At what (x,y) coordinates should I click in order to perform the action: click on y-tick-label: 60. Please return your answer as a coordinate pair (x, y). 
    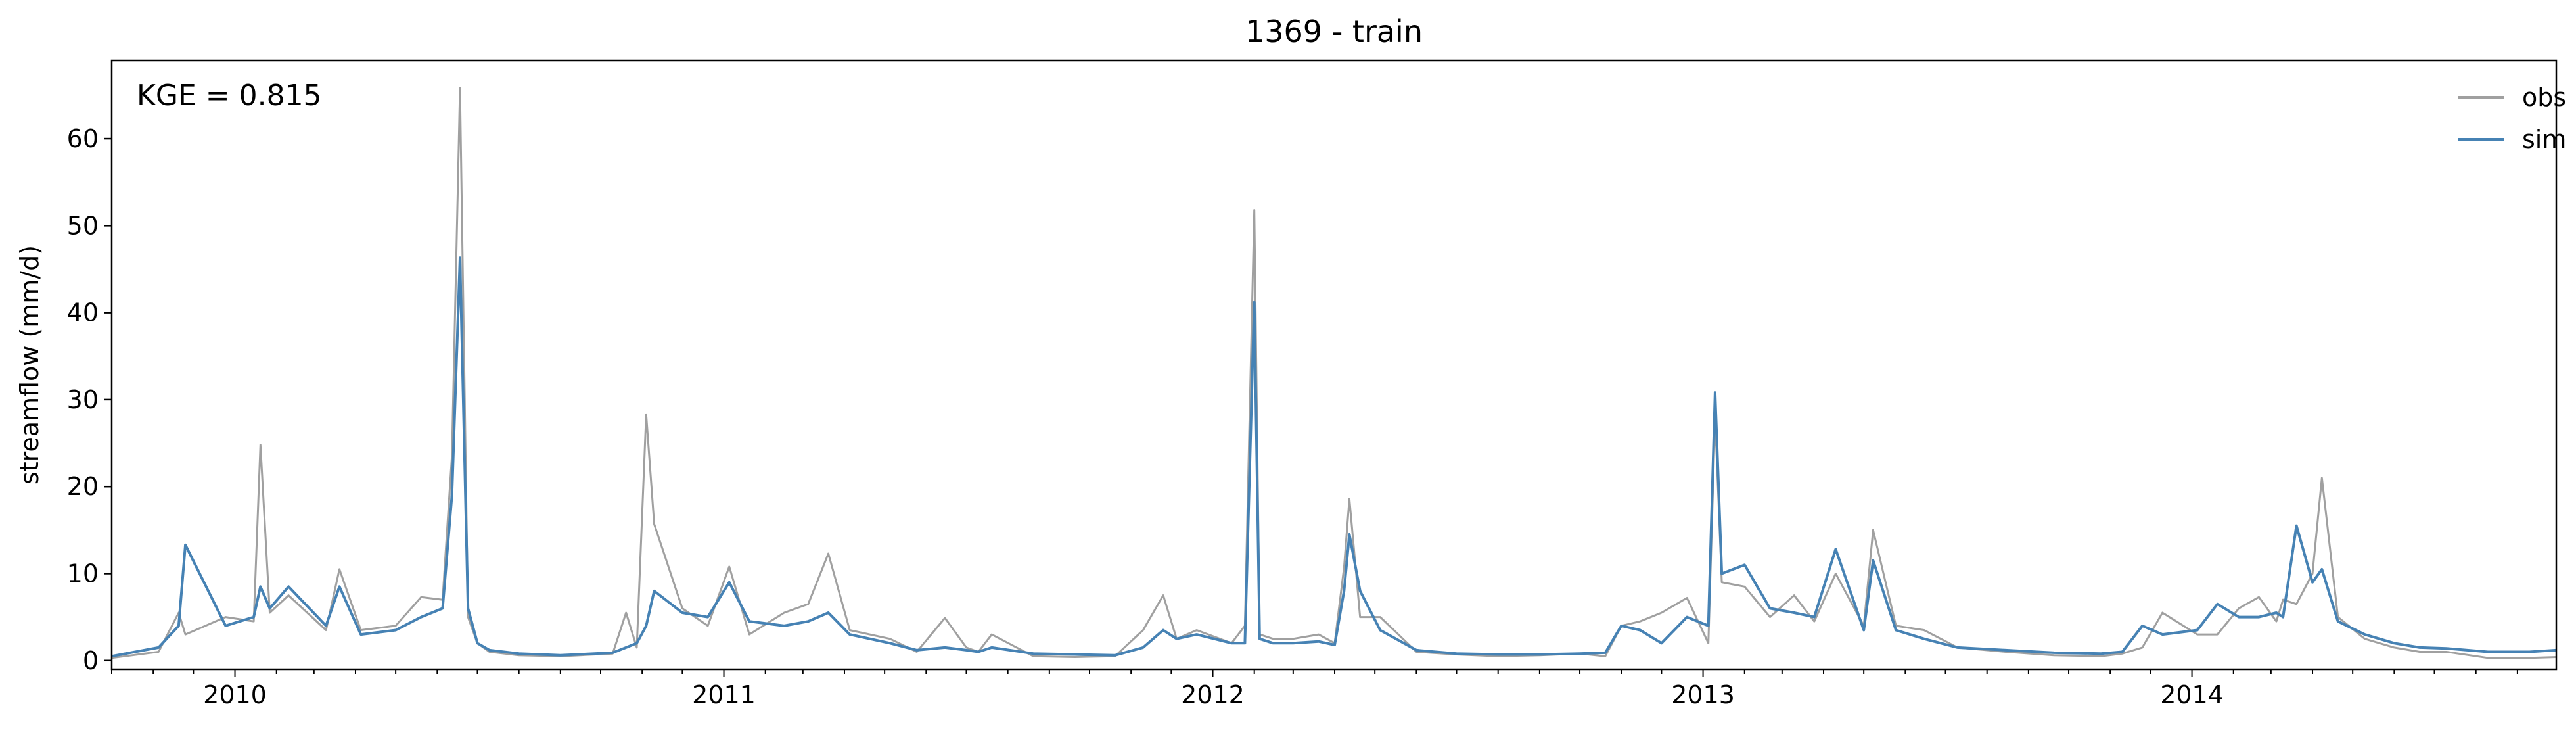
    Looking at the image, I should click on (83, 138).